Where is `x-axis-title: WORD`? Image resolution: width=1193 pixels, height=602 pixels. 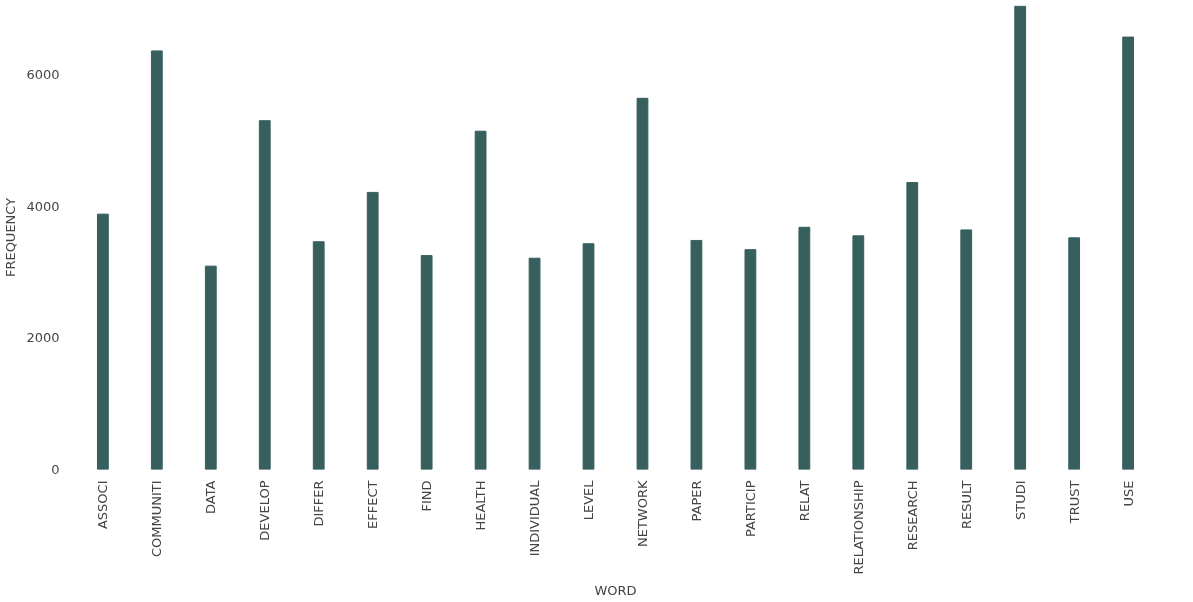
x-axis-title: WORD is located at coordinates (615, 590).